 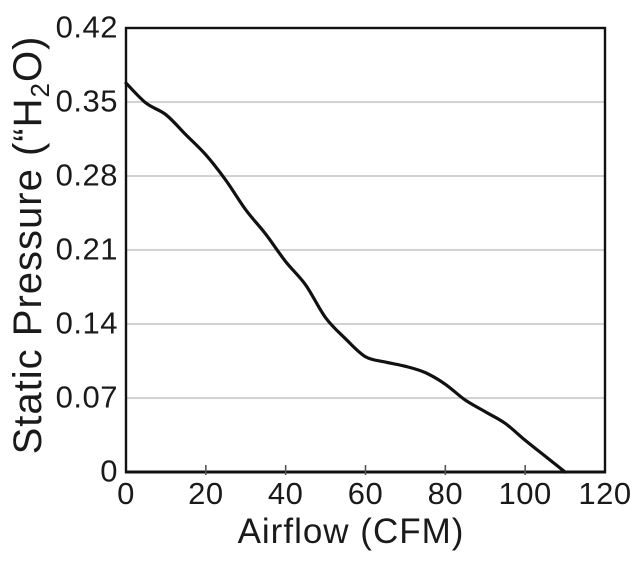 What do you see at coordinates (445, 493) in the screenshot?
I see `x-tick-label: 80` at bounding box center [445, 493].